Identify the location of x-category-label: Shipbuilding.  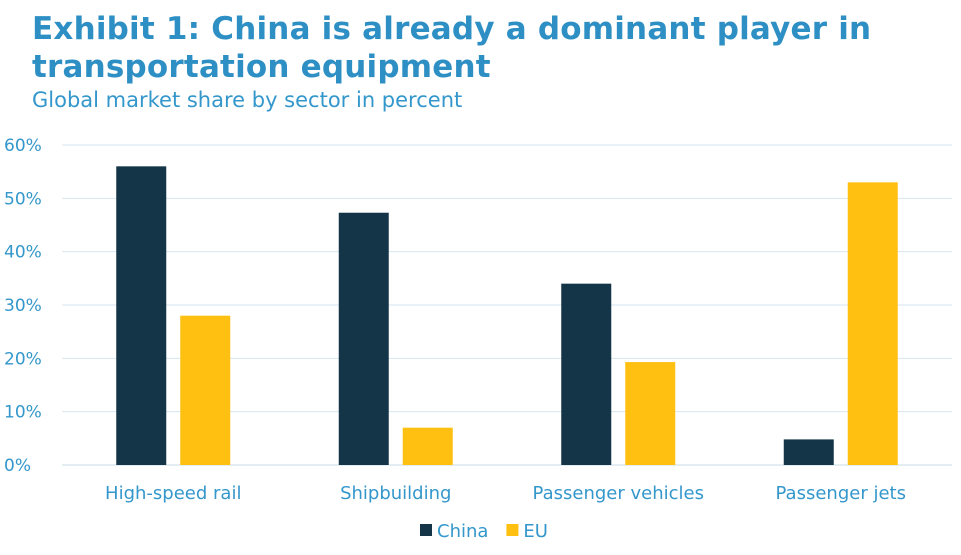
(395, 493).